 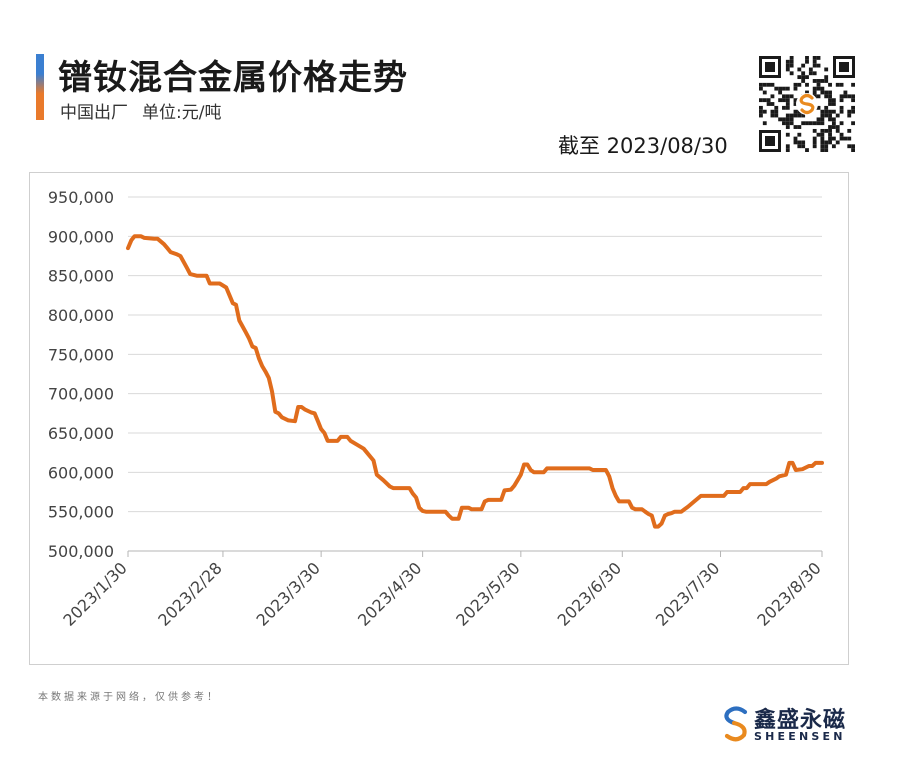 What do you see at coordinates (81, 315) in the screenshot?
I see `y-tick-label: 800,000` at bounding box center [81, 315].